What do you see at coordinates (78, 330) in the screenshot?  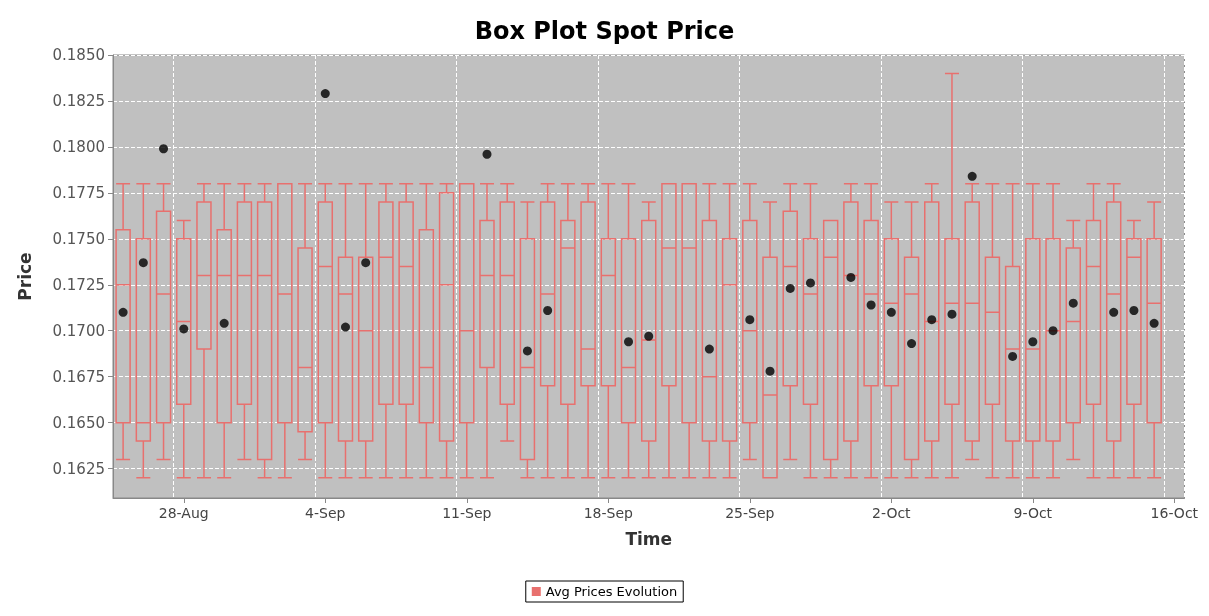 I see `y-tick-label: 0.1700` at bounding box center [78, 330].